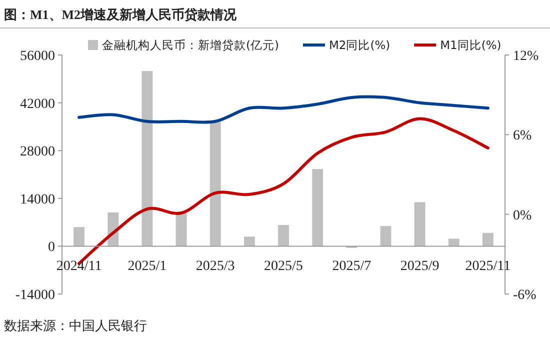 The height and width of the screenshot is (338, 550). What do you see at coordinates (359, 45) in the screenshot?
I see `legend-label: M2同比(%)` at bounding box center [359, 45].